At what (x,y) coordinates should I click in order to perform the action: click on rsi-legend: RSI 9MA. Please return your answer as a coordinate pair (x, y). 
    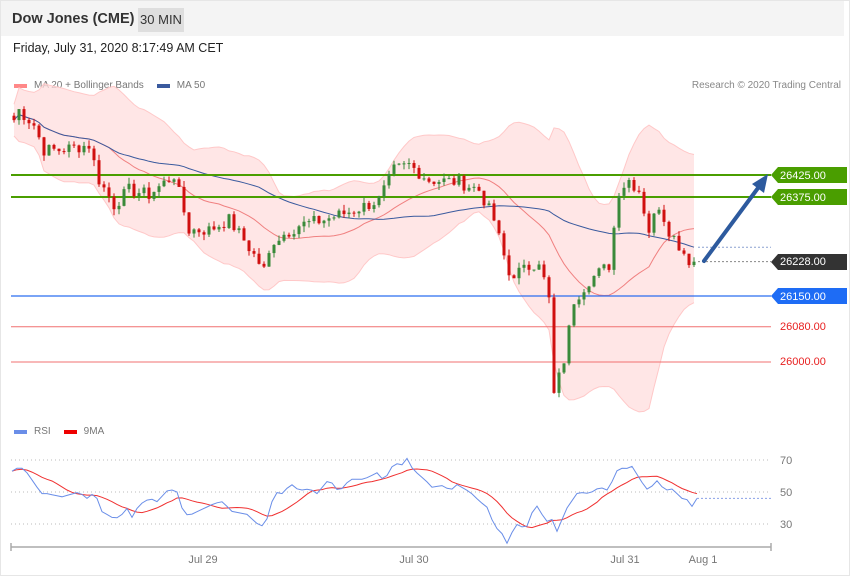
    Looking at the image, I should click on (59, 431).